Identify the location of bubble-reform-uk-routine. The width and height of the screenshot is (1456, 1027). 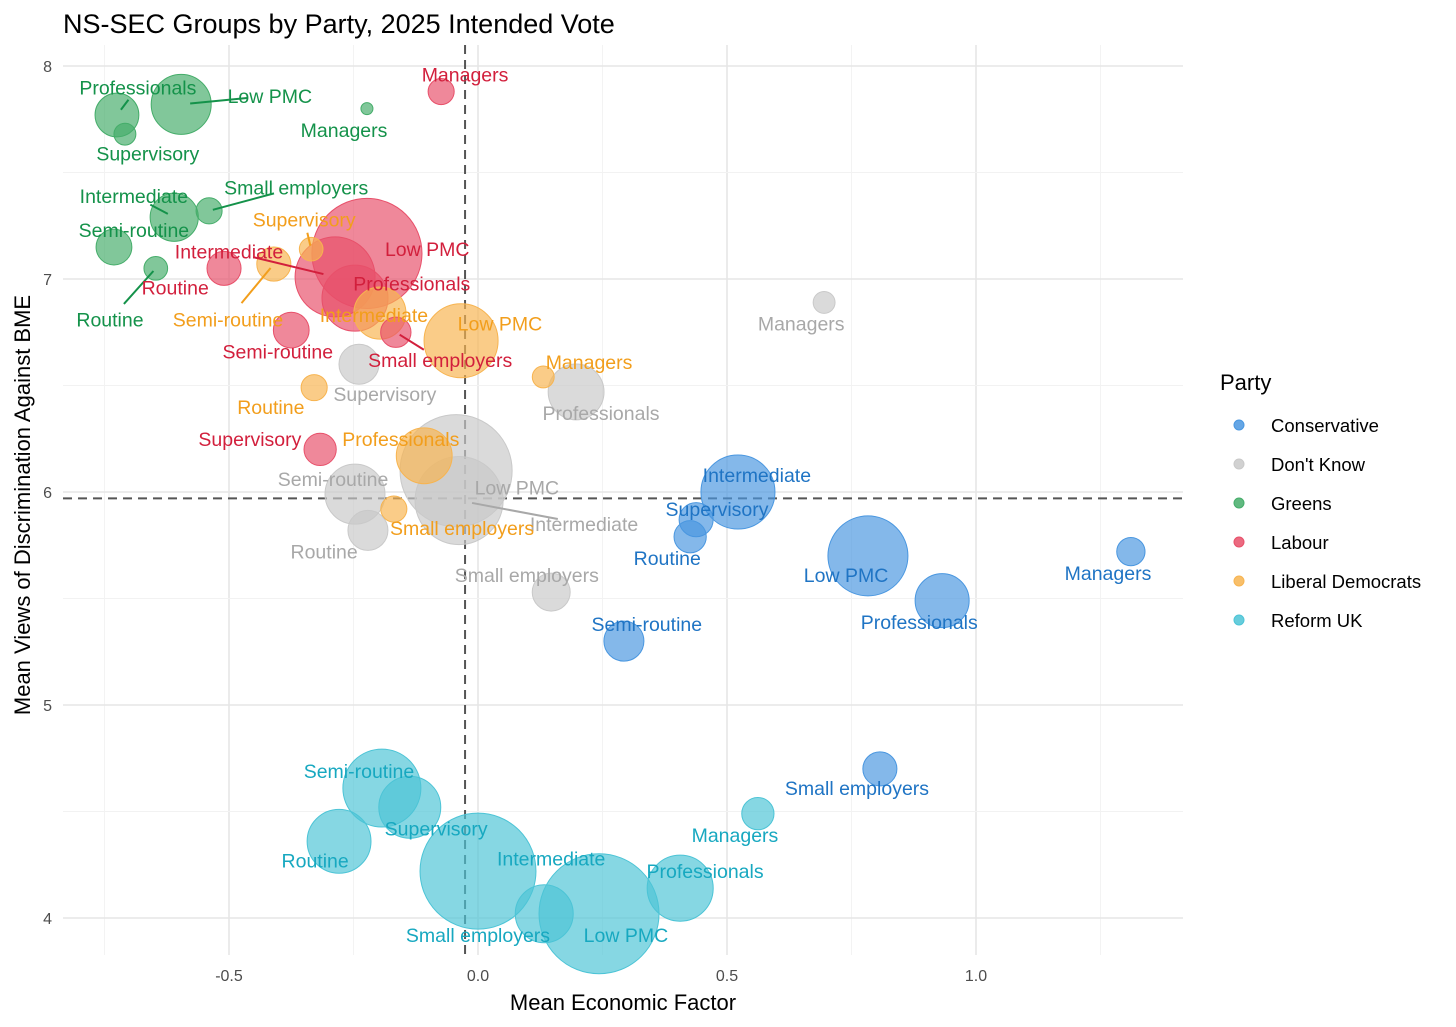
(339, 841).